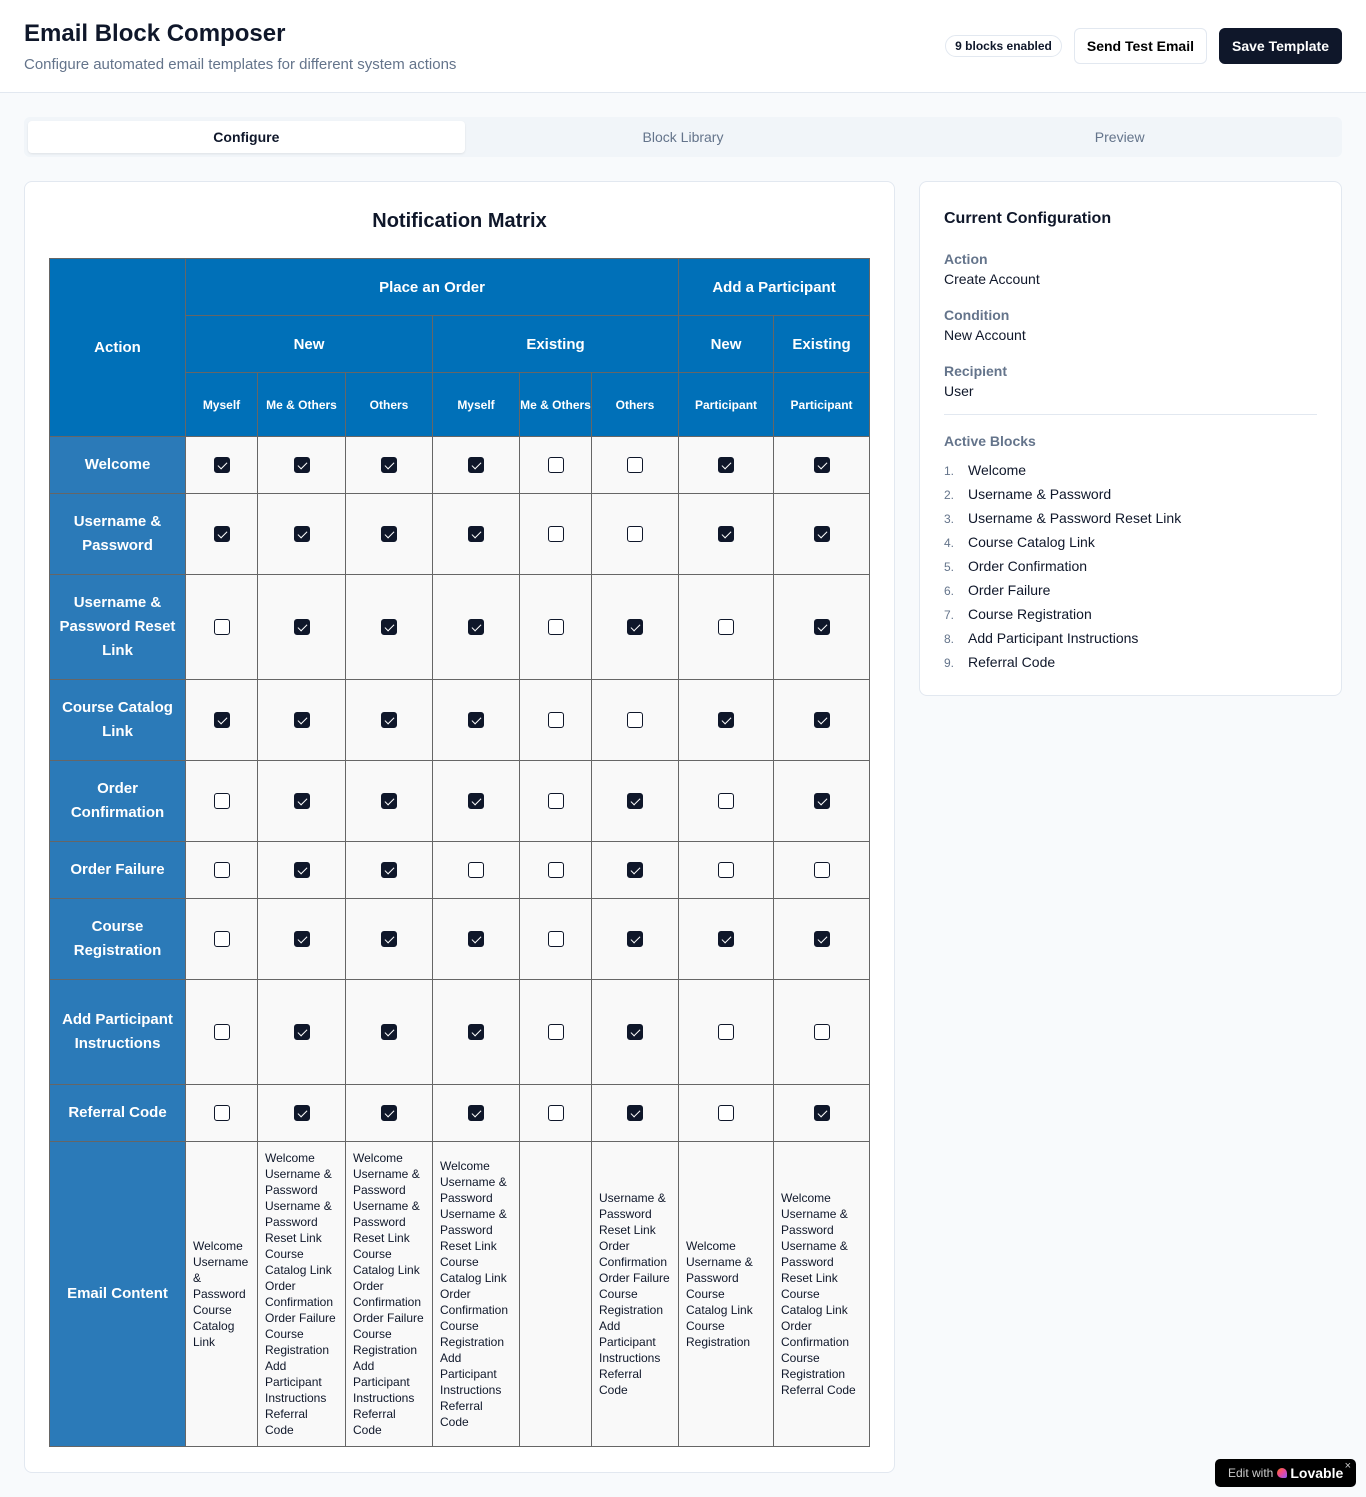 The image size is (1366, 1497). Describe the element at coordinates (1140, 46) in the screenshot. I see `send-test-email-button: Send Test Email` at that location.